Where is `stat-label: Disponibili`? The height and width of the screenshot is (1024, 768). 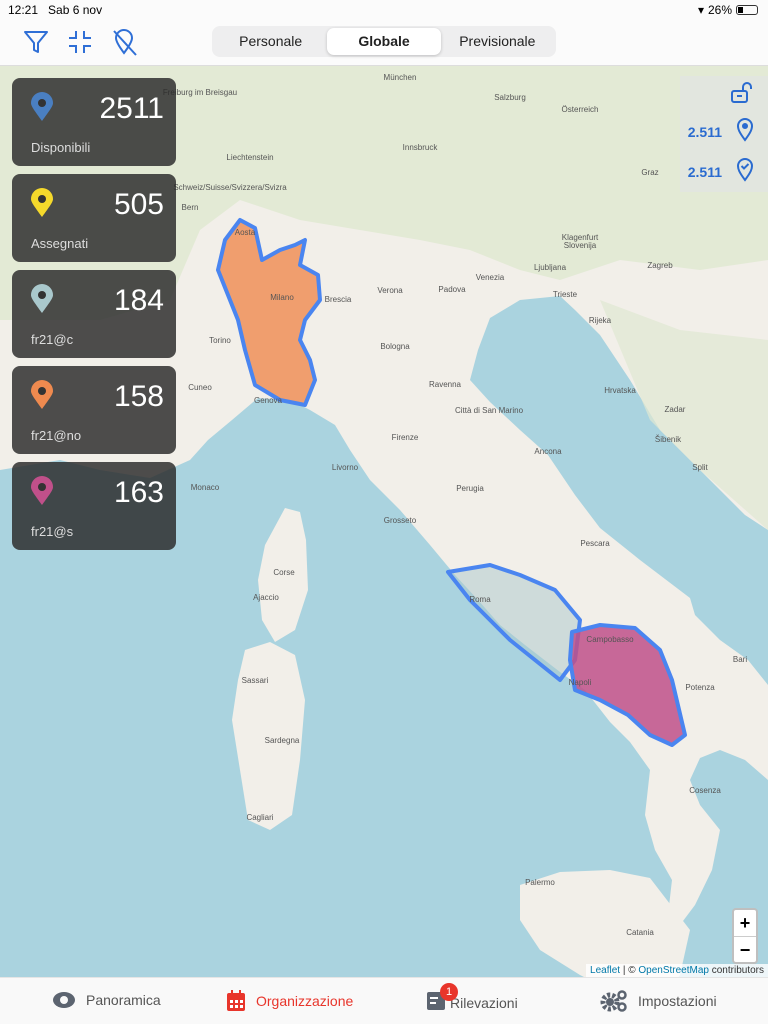 stat-label: Disponibili is located at coordinates (61, 147).